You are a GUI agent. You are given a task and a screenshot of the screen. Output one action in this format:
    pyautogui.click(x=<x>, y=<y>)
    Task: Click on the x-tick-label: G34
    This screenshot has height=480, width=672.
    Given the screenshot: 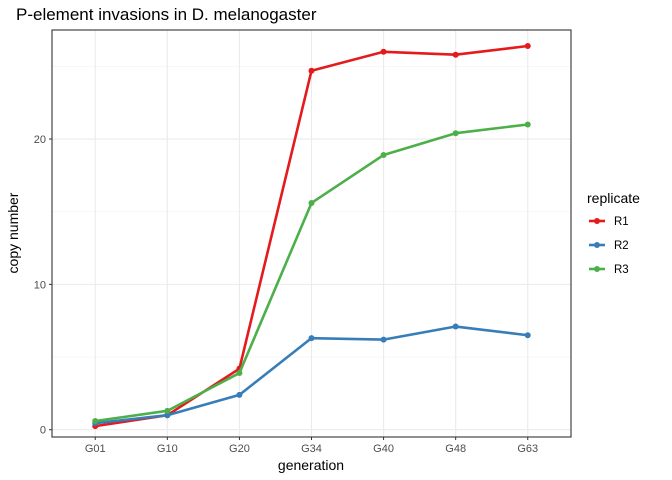 What is the action you would take?
    pyautogui.click(x=311, y=449)
    